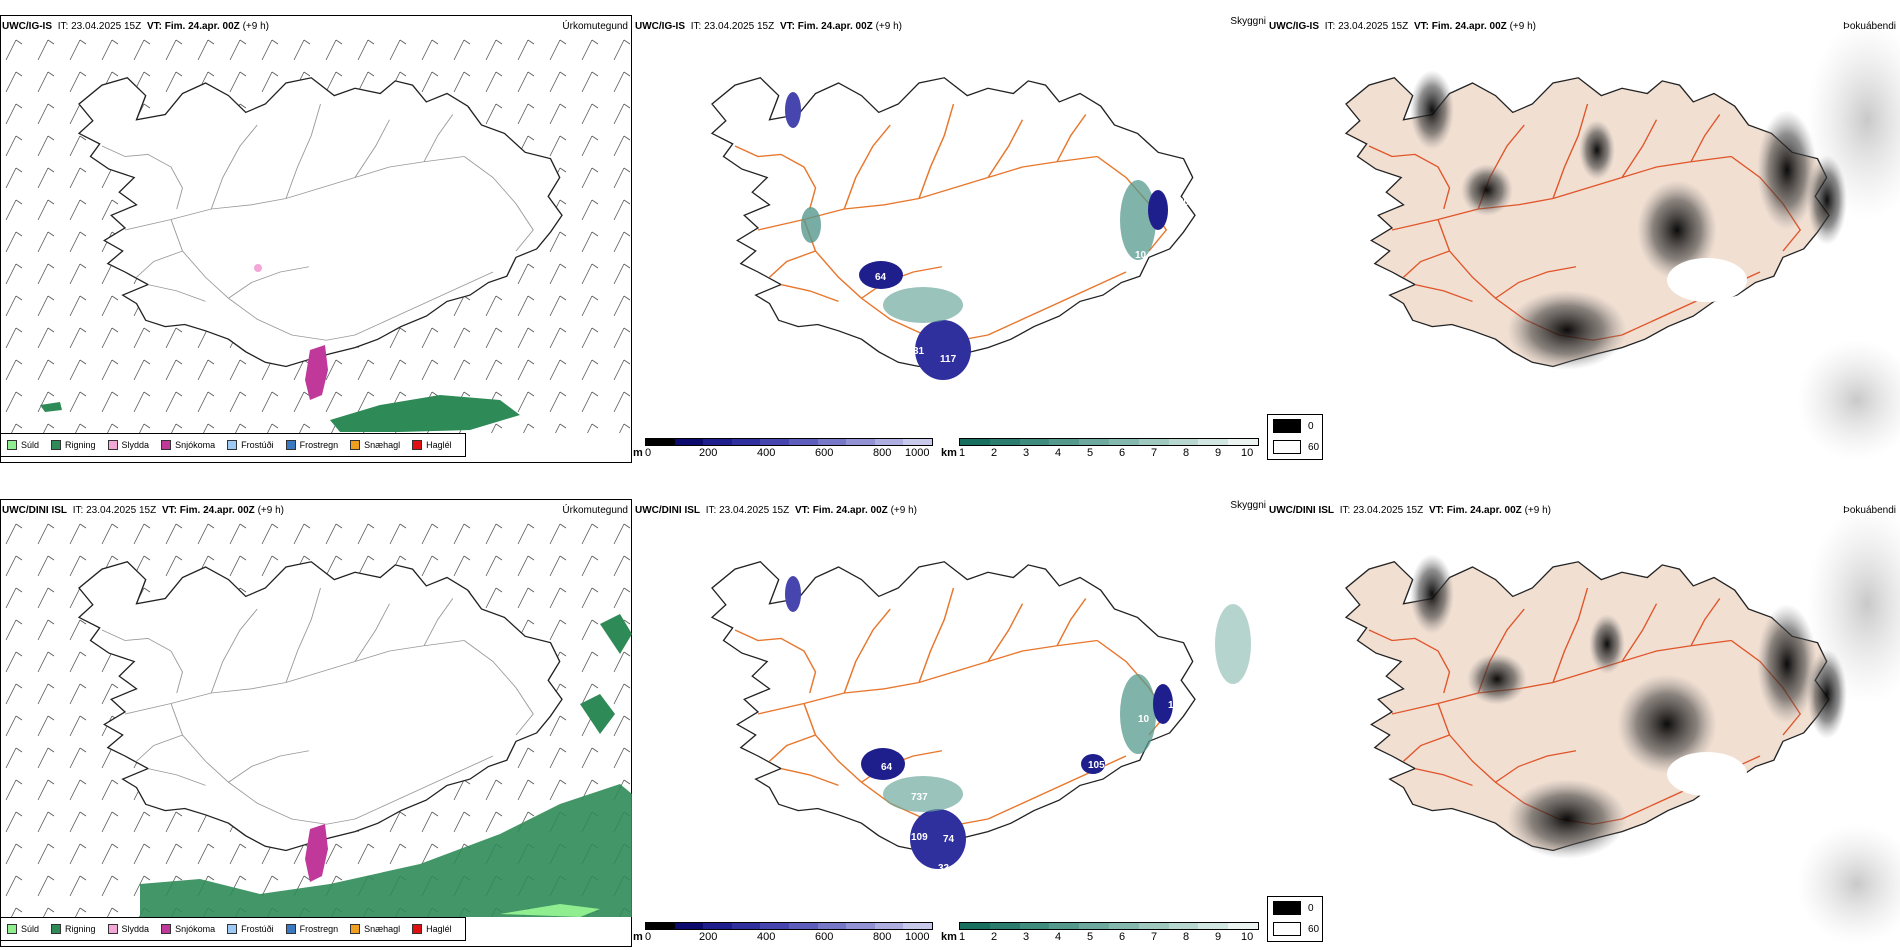 The height and width of the screenshot is (950, 1900). What do you see at coordinates (1186, 937) in the screenshot?
I see `scale-tick: 8` at bounding box center [1186, 937].